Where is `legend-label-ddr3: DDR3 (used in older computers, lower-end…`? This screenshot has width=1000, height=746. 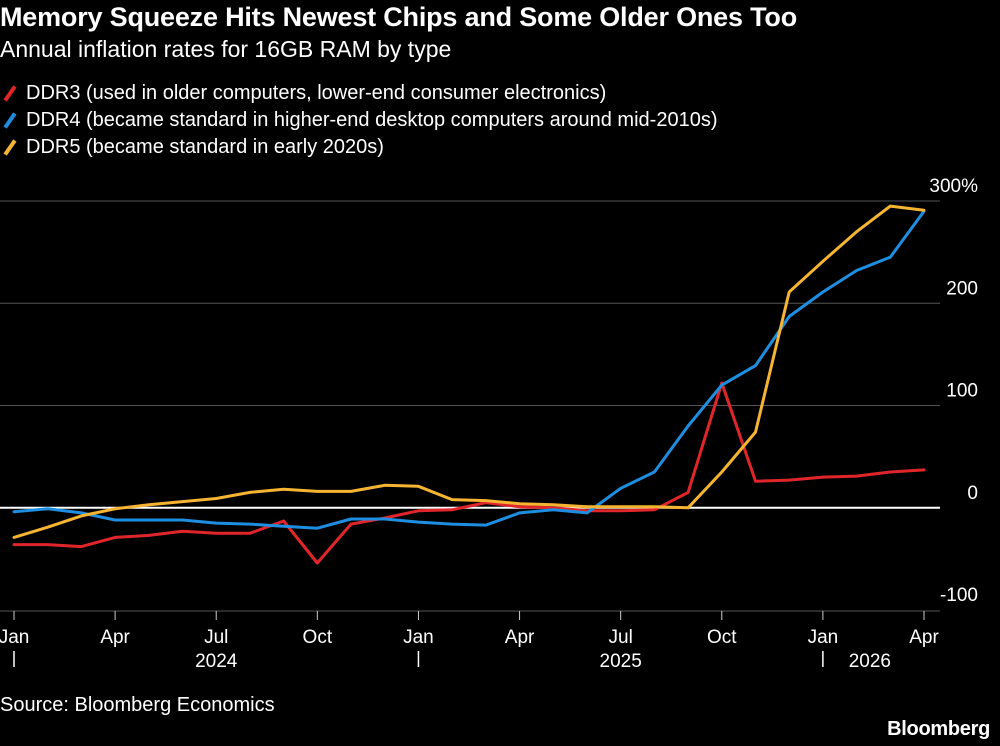 legend-label-ddr3: DDR3 (used in older computers, lower-end… is located at coordinates (316, 93).